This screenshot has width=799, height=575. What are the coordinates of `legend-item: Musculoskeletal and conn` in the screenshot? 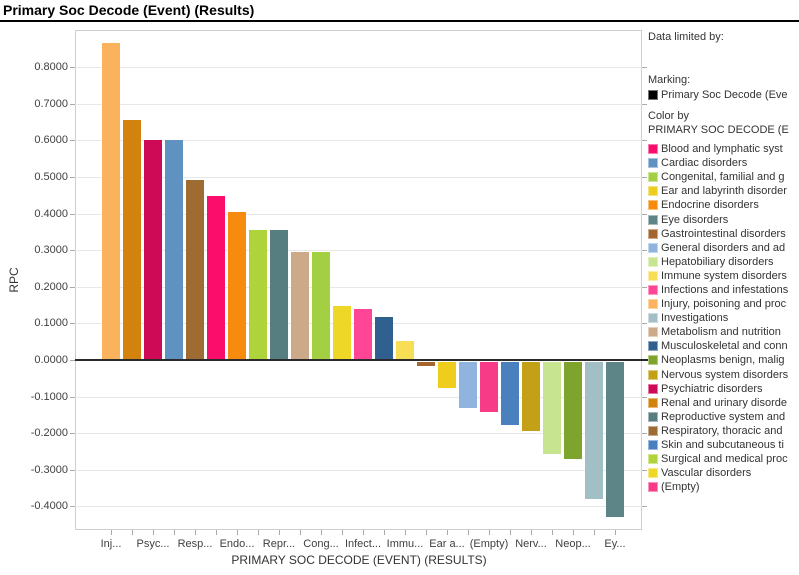 It's located at (723, 346).